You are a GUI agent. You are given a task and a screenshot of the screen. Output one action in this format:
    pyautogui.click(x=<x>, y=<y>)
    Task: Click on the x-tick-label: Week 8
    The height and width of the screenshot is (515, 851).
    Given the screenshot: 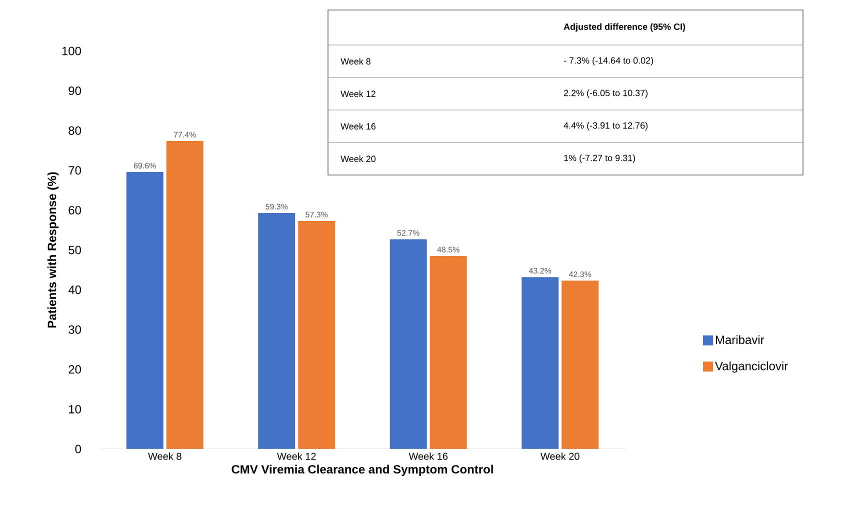 What is the action you would take?
    pyautogui.click(x=165, y=456)
    